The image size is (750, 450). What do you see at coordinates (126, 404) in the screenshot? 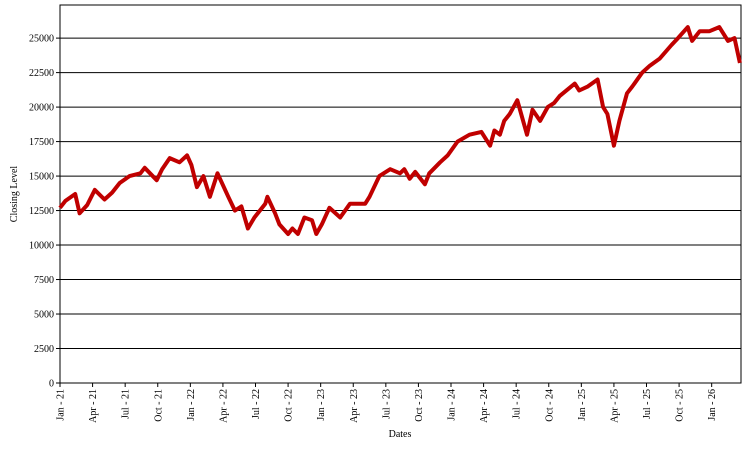
I see `x-tick-label: Jul - 21` at bounding box center [126, 404].